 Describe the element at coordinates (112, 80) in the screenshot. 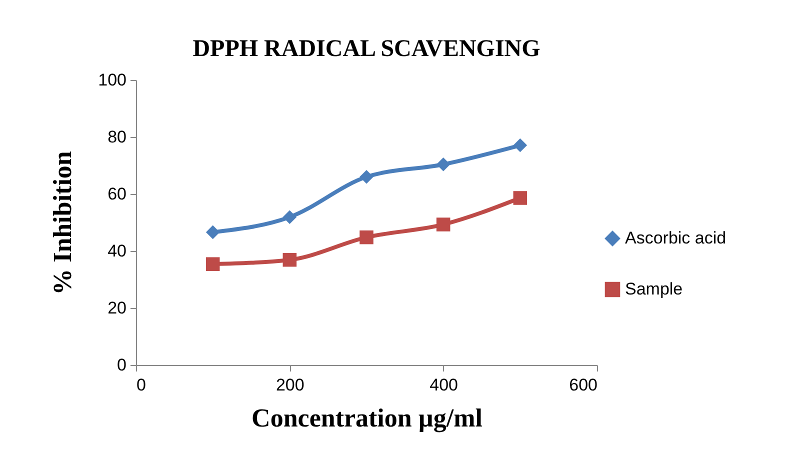

I see `y-tick-label: 100` at that location.